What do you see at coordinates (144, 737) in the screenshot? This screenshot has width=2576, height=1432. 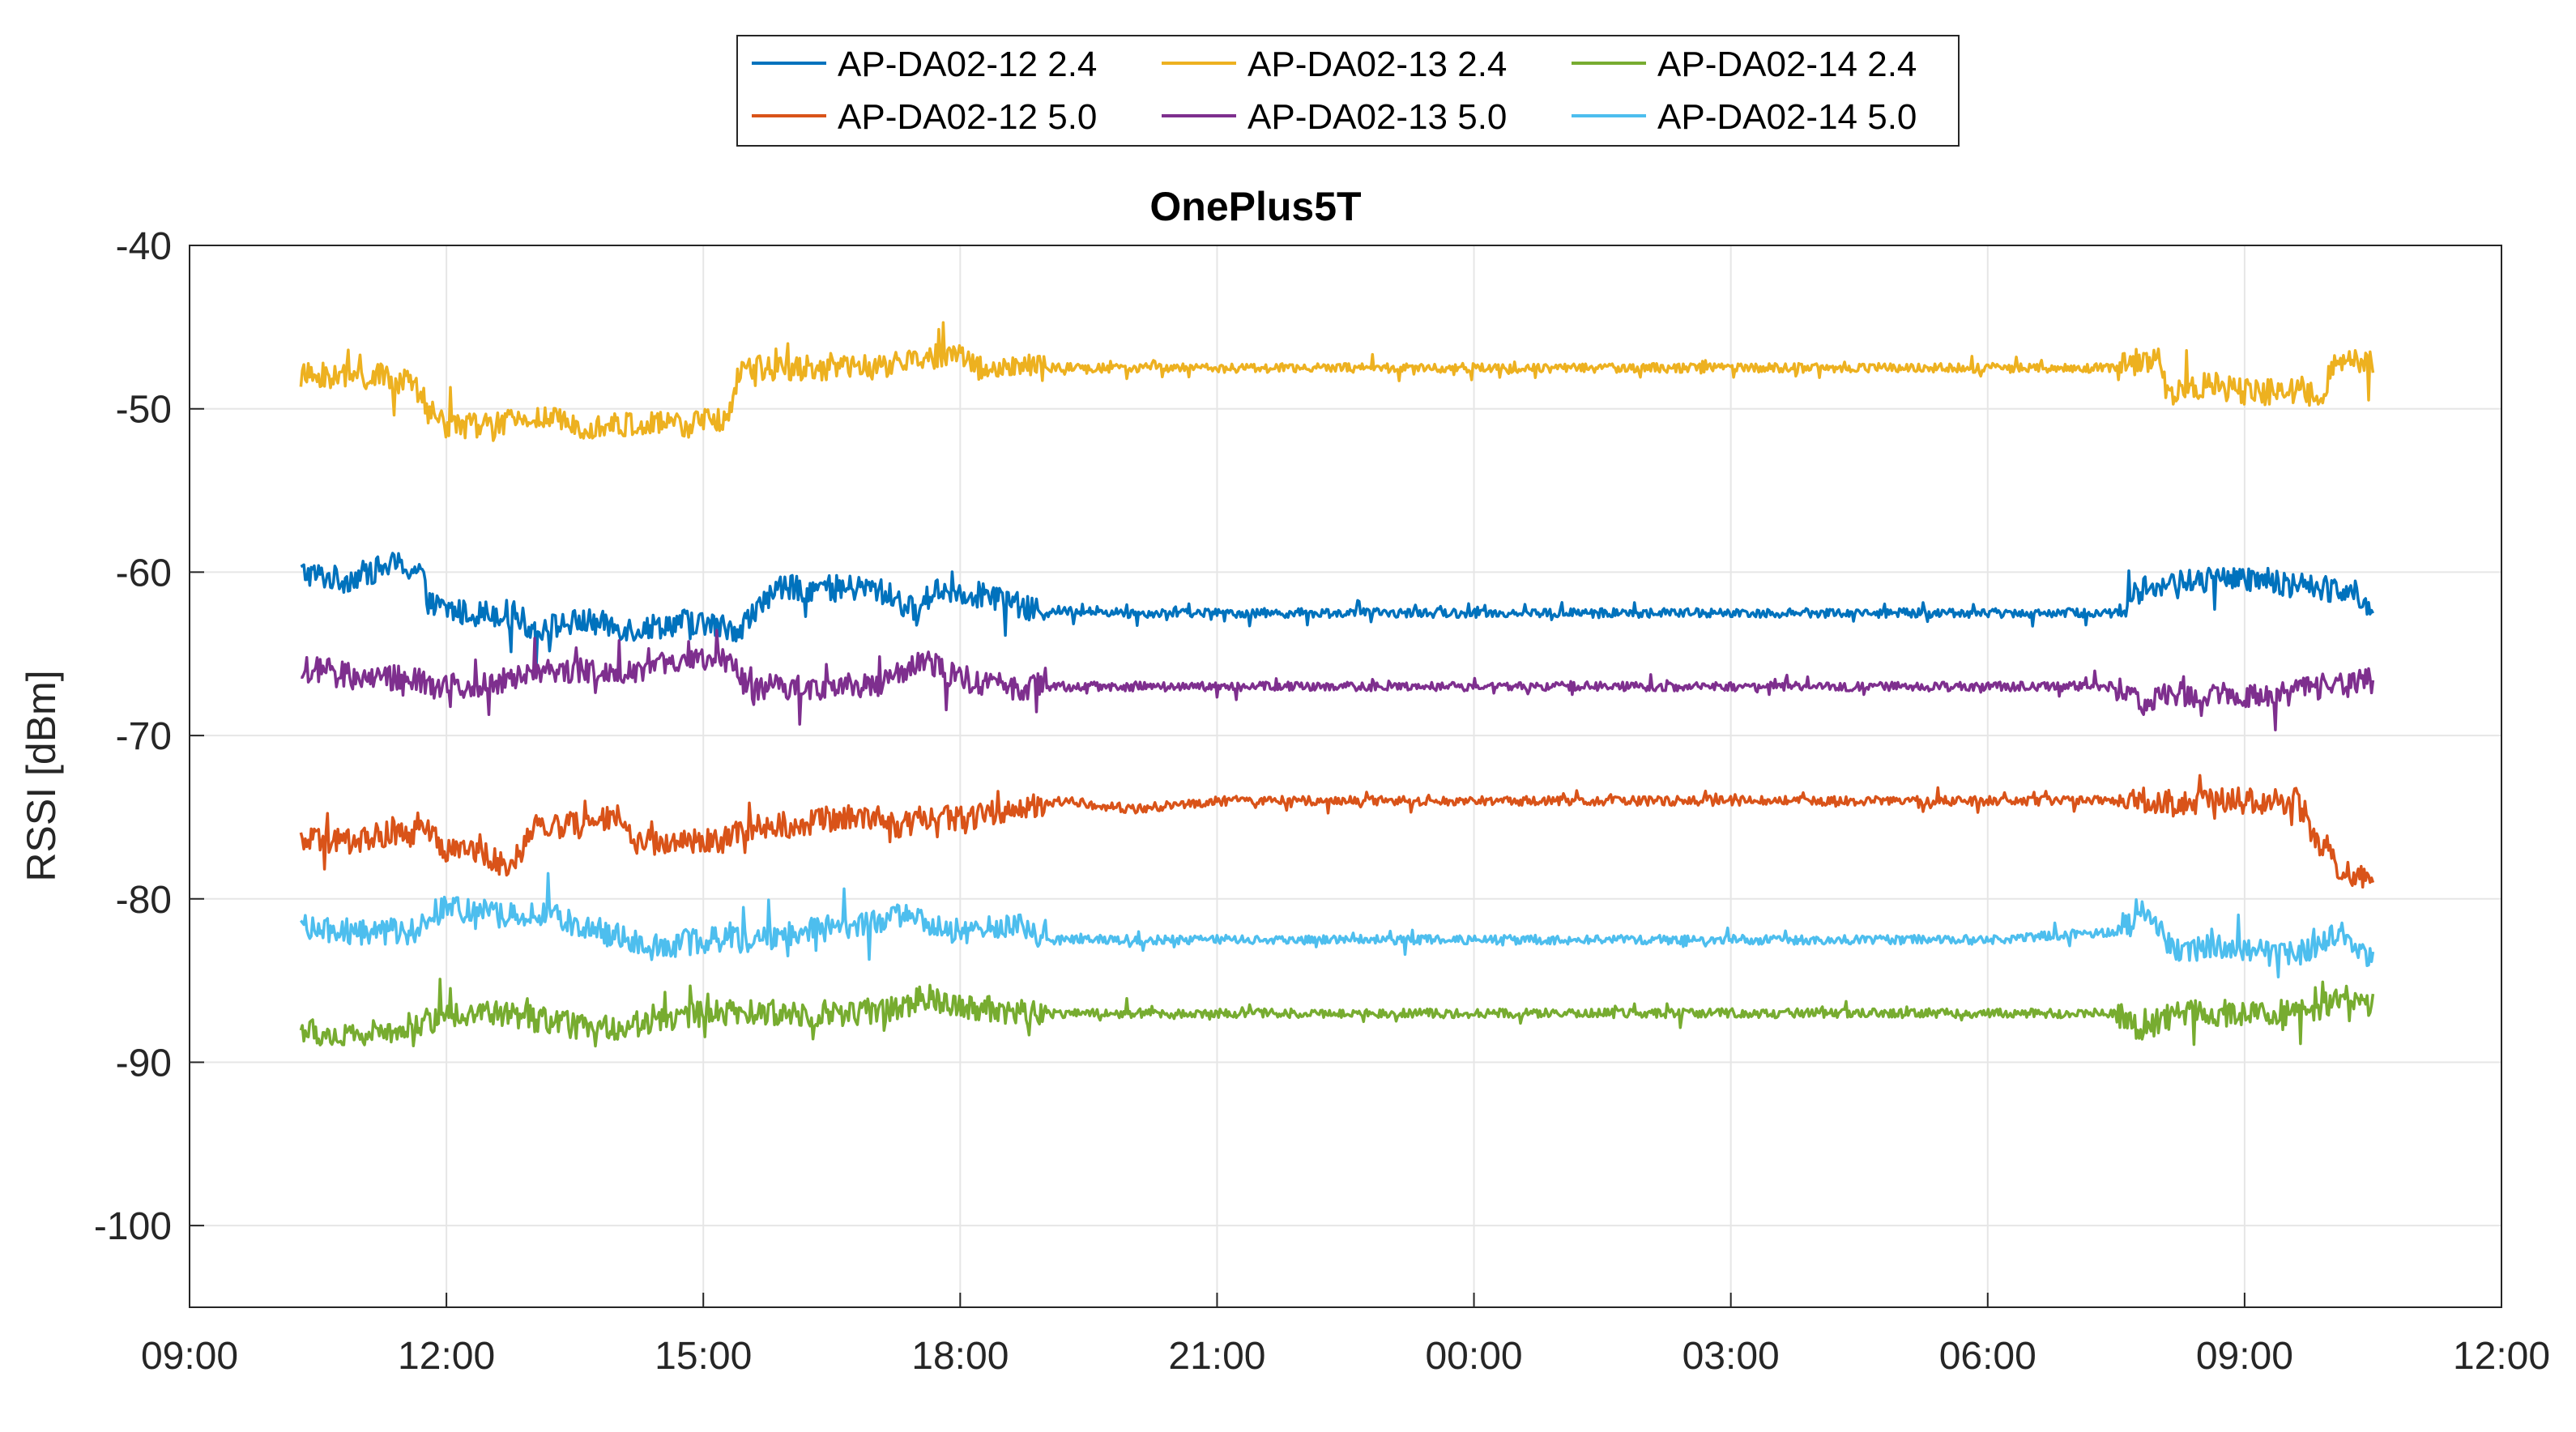 I see `y-tick-label: -70` at bounding box center [144, 737].